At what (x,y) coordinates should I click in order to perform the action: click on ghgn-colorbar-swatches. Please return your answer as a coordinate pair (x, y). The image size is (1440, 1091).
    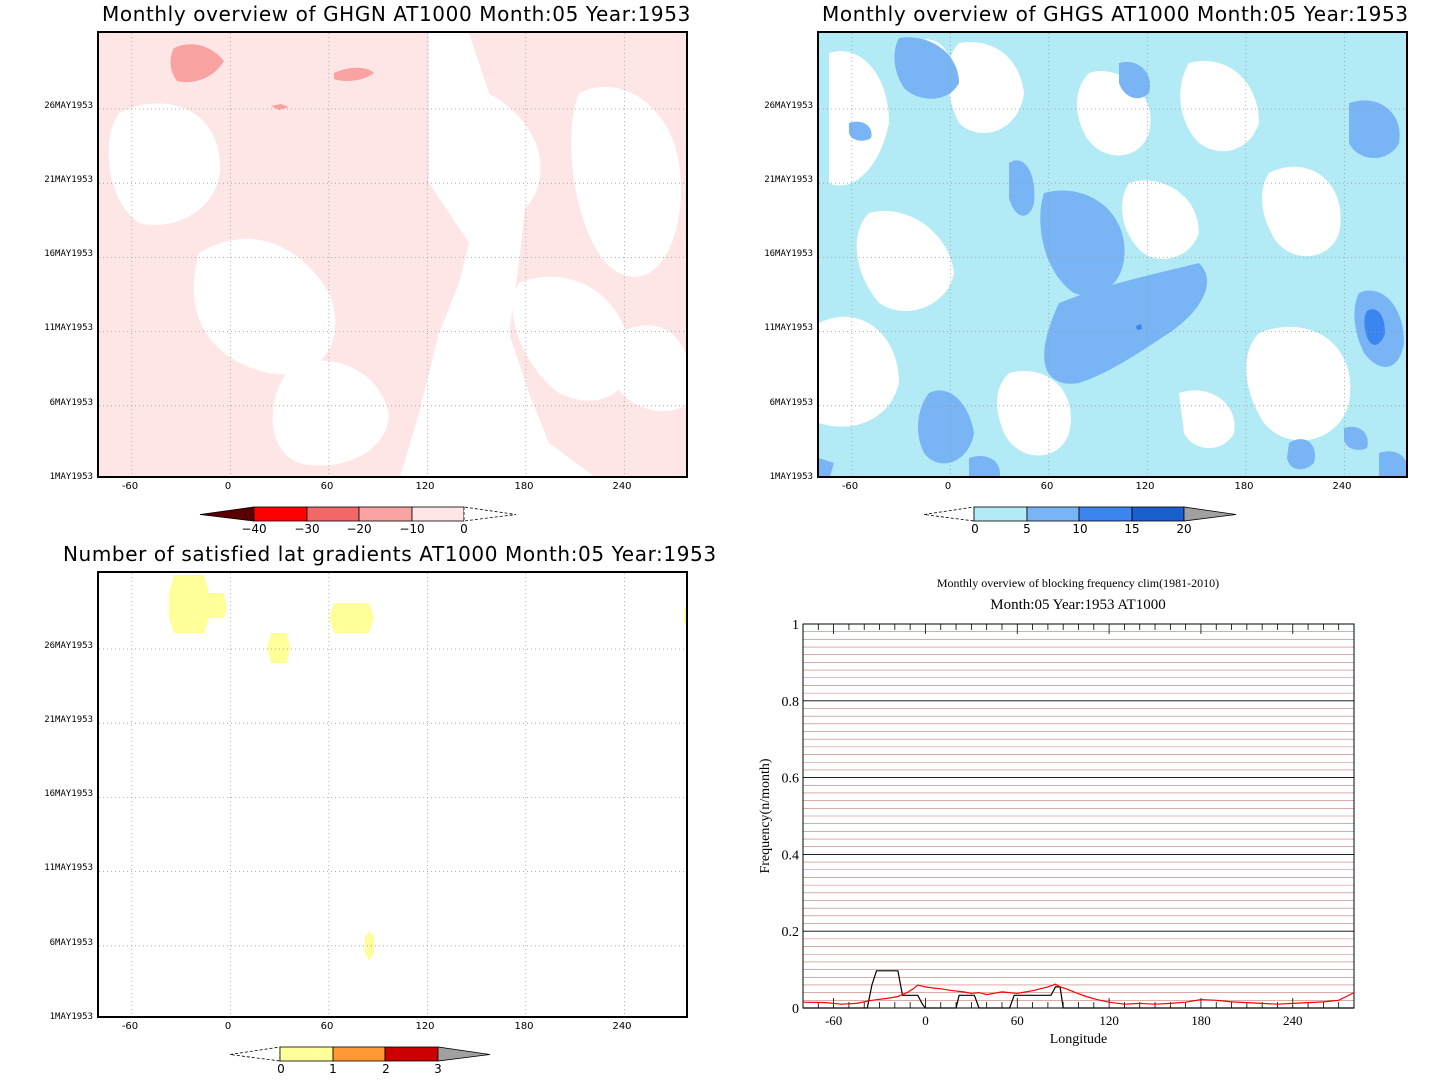
    Looking at the image, I should click on (358, 514).